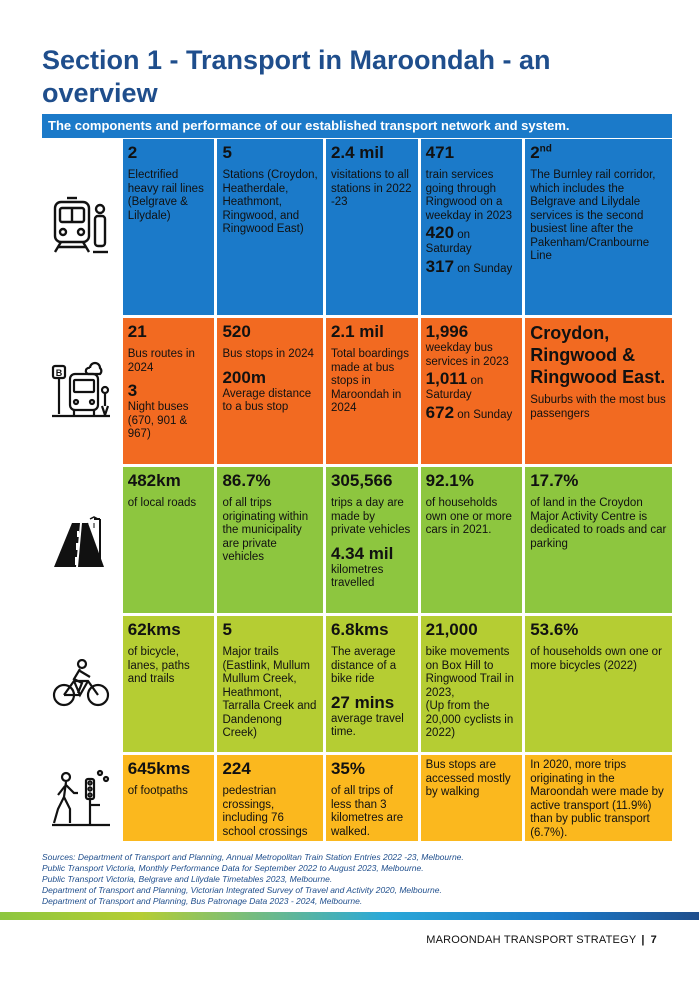  Describe the element at coordinates (132, 152) in the screenshot. I see `stat-value: 2` at that location.